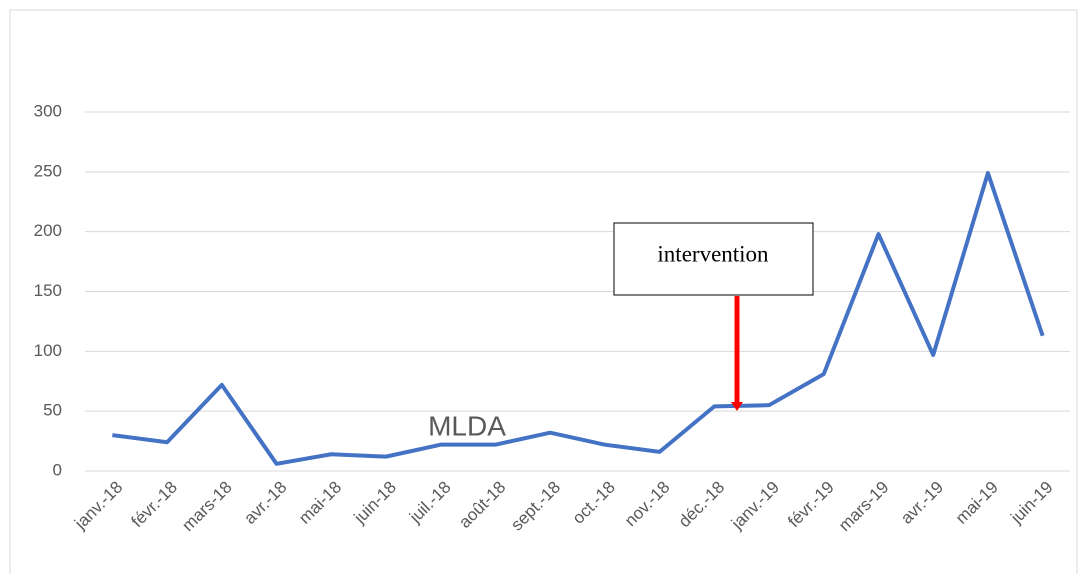 This screenshot has width=1087, height=574. Describe the element at coordinates (48, 350) in the screenshot. I see `y-tick-label: 100` at that location.